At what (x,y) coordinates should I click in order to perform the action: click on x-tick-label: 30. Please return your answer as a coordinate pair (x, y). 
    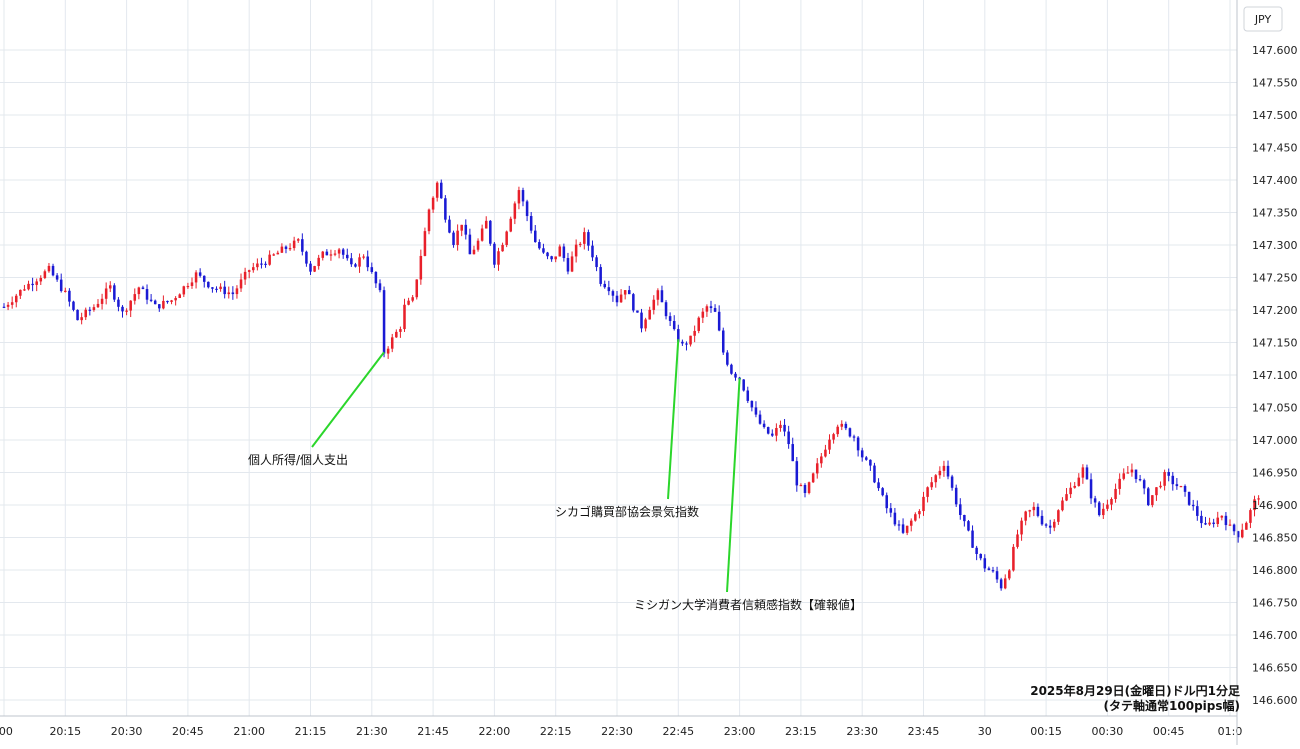
    Looking at the image, I should click on (985, 731).